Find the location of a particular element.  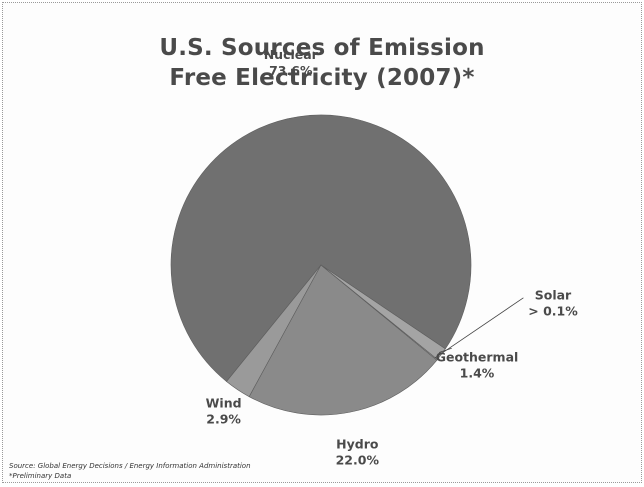

slice-name-solar: Solar is located at coordinates (553, 295).